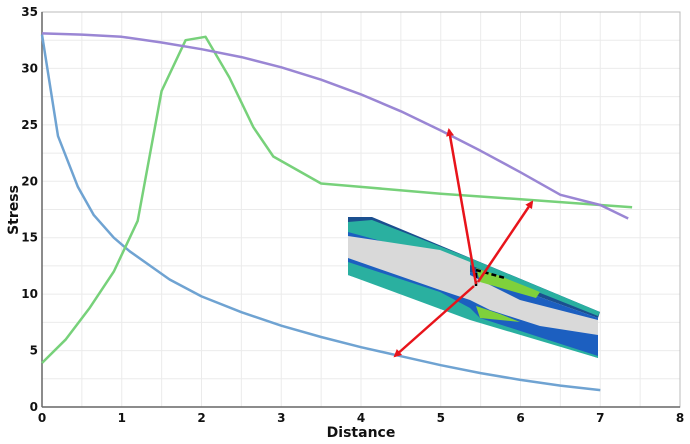 This screenshot has height=444, width=690. I want to click on y-axis-label: Stress, so click(14, 210).